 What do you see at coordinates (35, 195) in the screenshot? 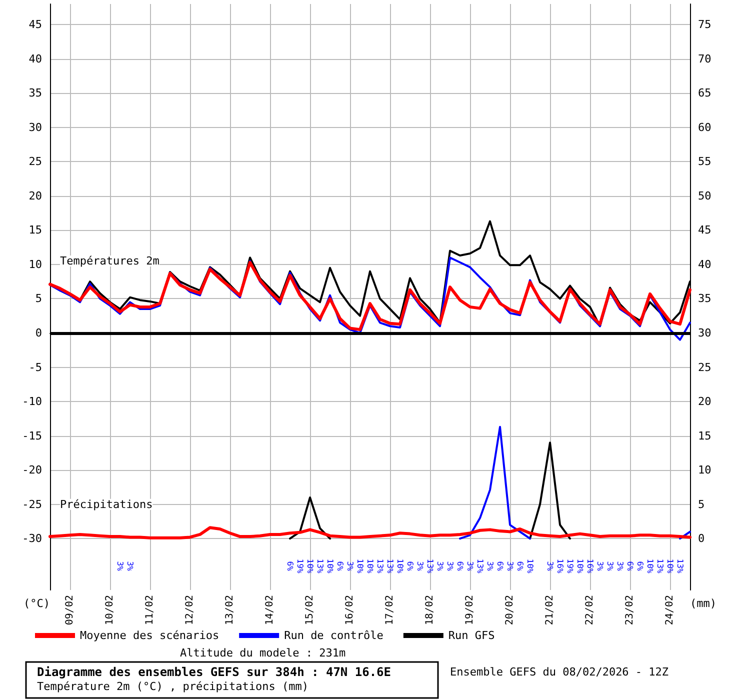
I see `y-tick-label: 20` at bounding box center [35, 195].